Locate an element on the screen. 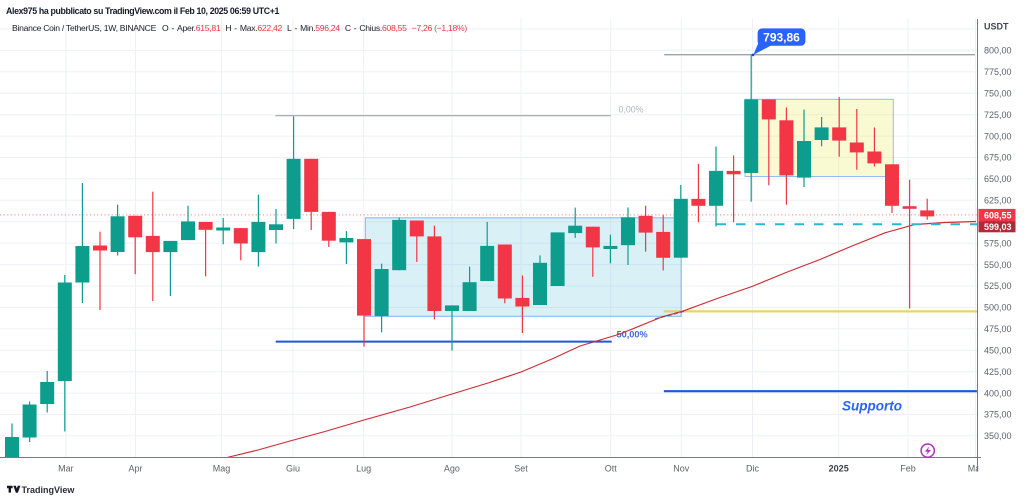  svg-text: 608,55 is located at coordinates (998, 215).